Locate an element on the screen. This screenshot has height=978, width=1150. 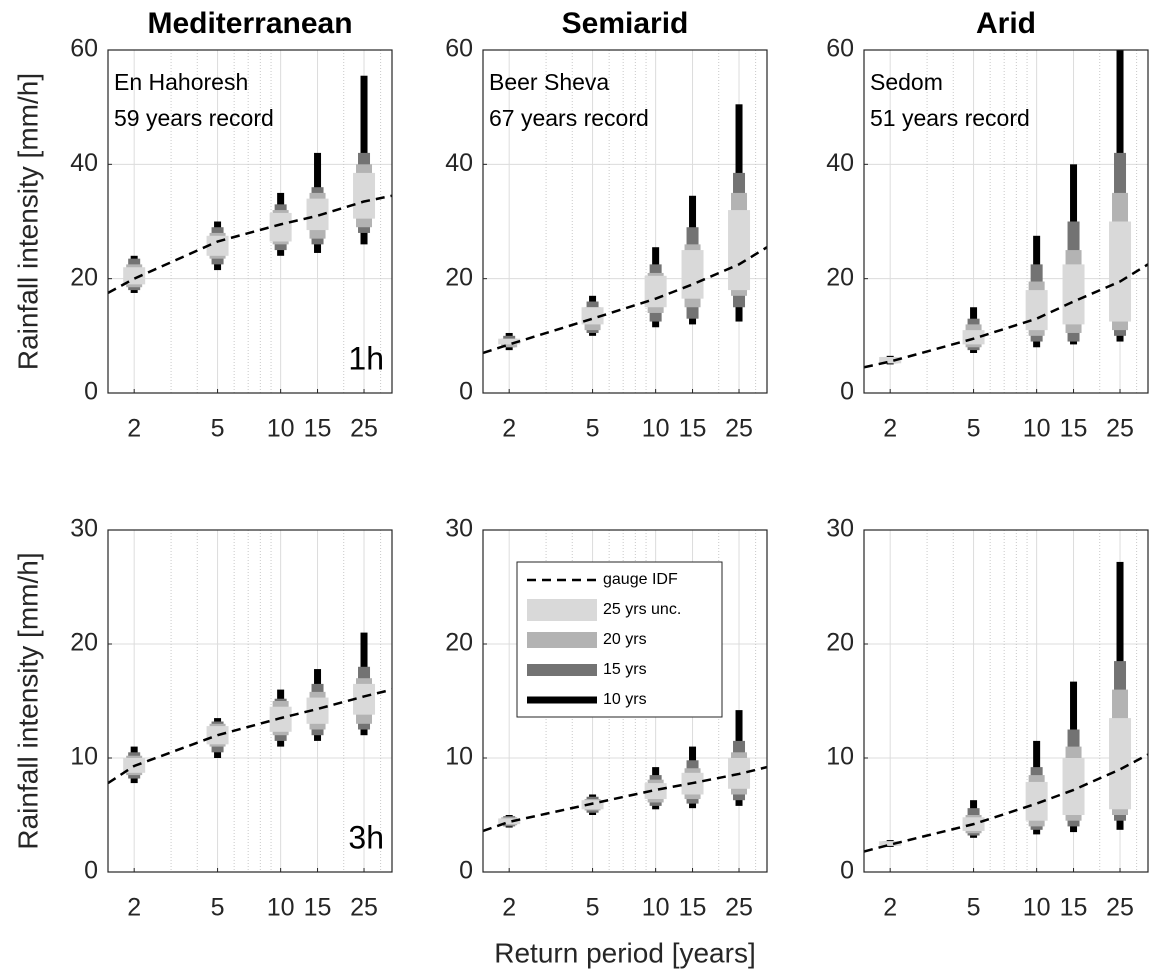
x-axis-label: Return period [years] is located at coordinates (624, 952).